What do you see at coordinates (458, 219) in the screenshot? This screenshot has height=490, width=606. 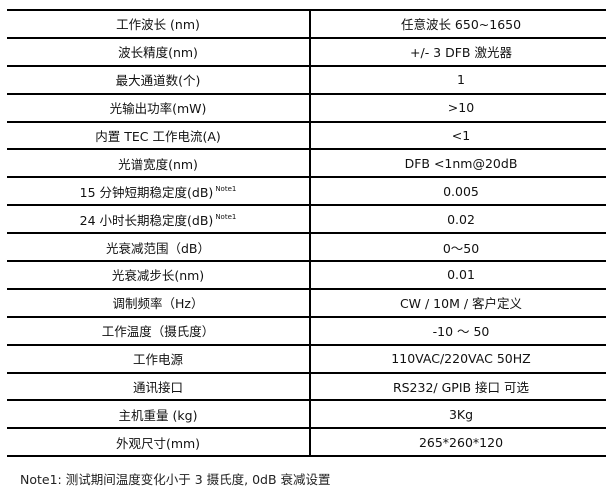 I see `spec-value: 0.02` at bounding box center [458, 219].